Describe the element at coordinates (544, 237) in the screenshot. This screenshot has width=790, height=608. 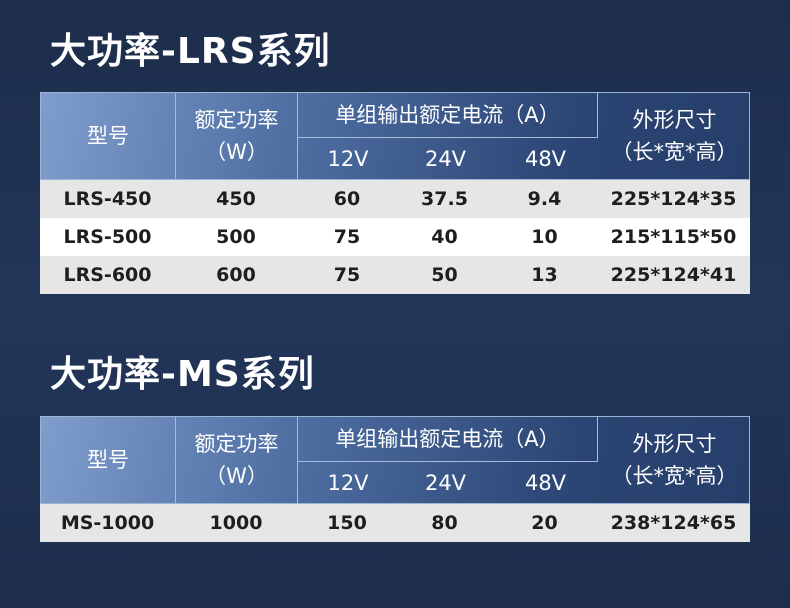
I see `table-cell: 10` at that location.